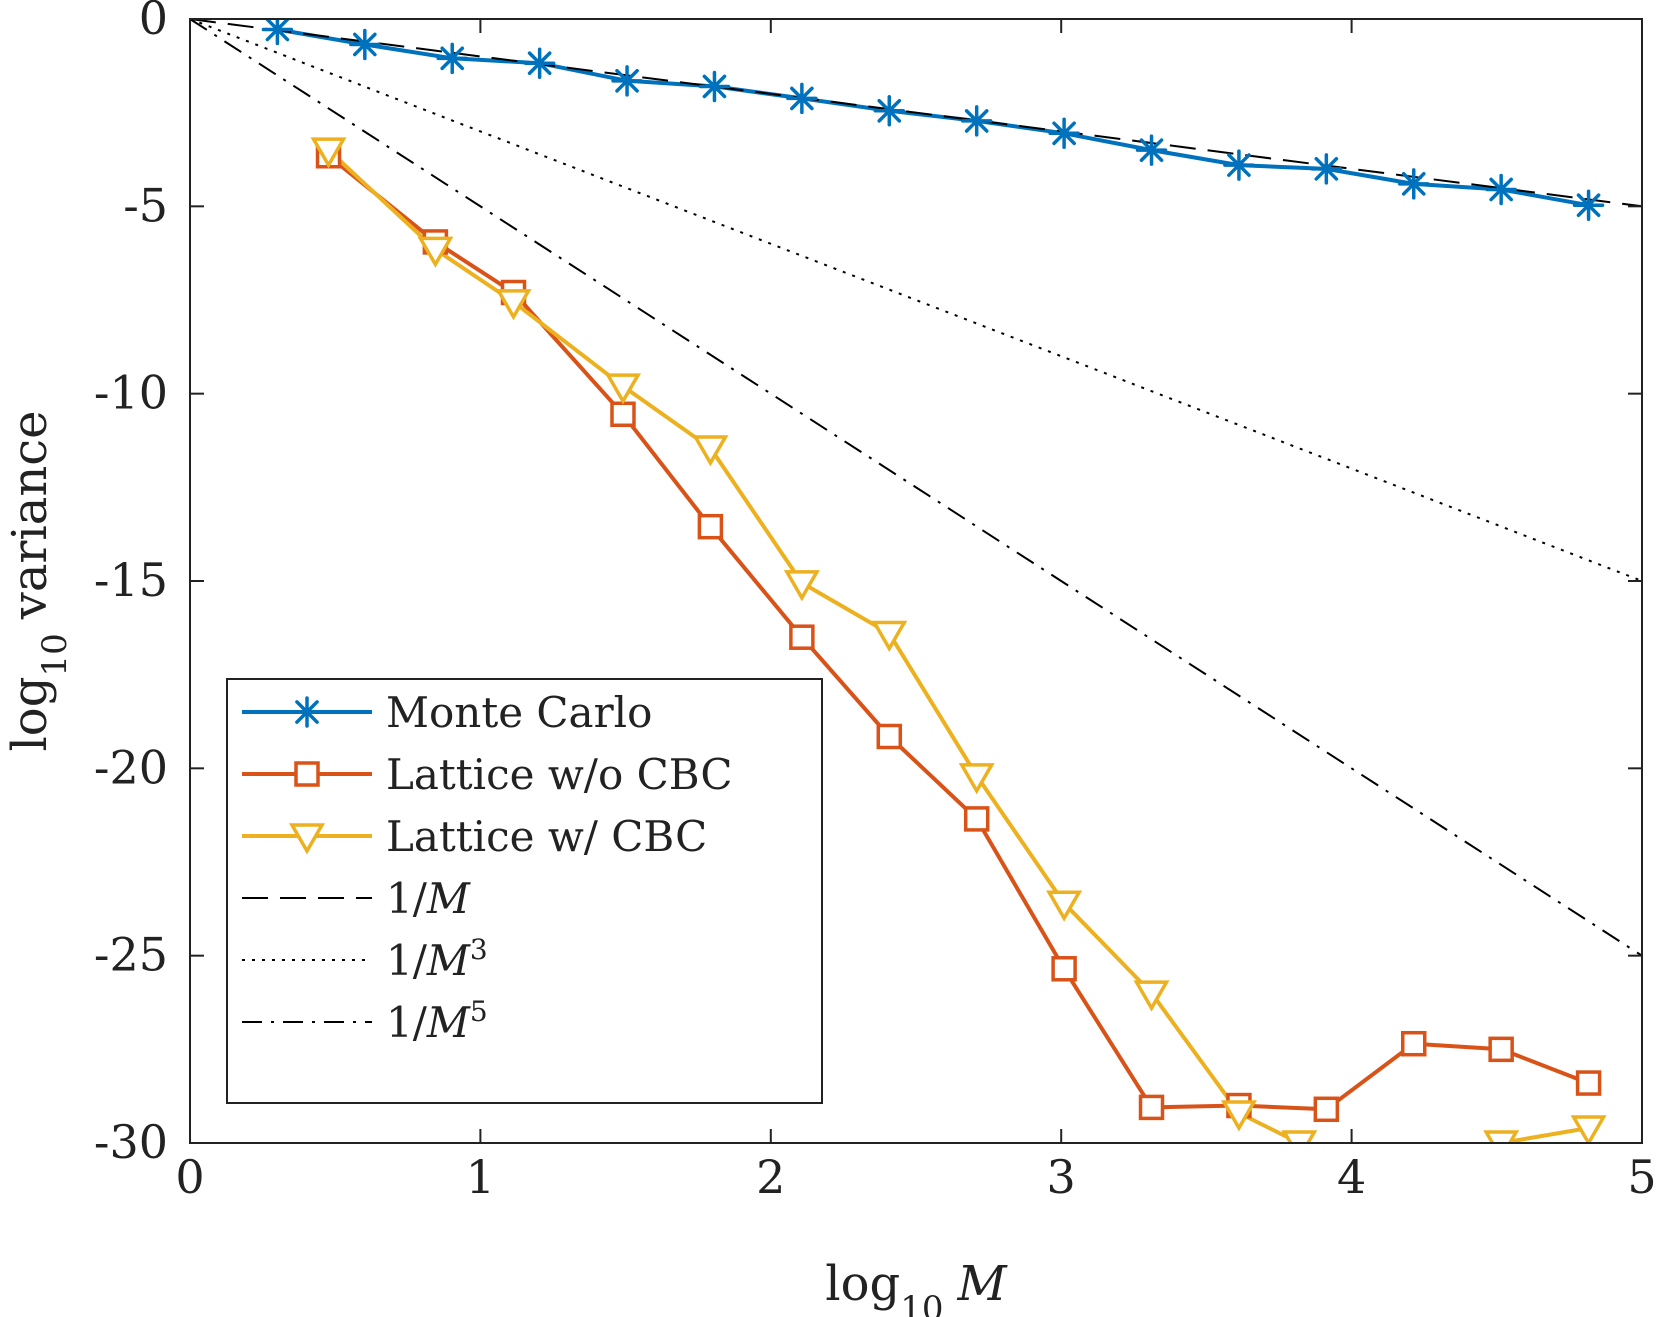 This screenshot has height=1317, width=1661. What do you see at coordinates (546, 836) in the screenshot?
I see `legend-label-lattice-w-cbc: Lattice w/ CBC` at bounding box center [546, 836].